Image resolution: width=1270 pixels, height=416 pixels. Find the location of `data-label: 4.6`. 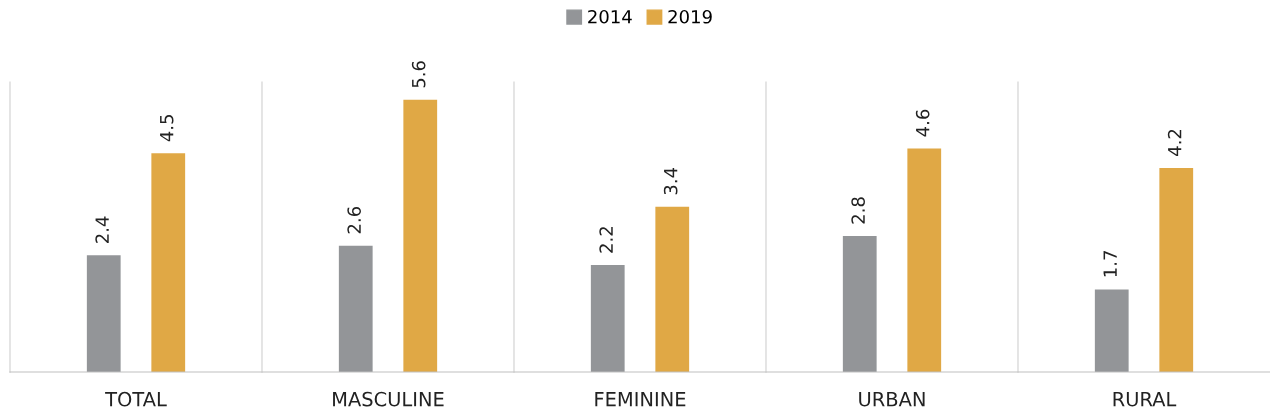

data-label: 4.6 is located at coordinates (922, 123).